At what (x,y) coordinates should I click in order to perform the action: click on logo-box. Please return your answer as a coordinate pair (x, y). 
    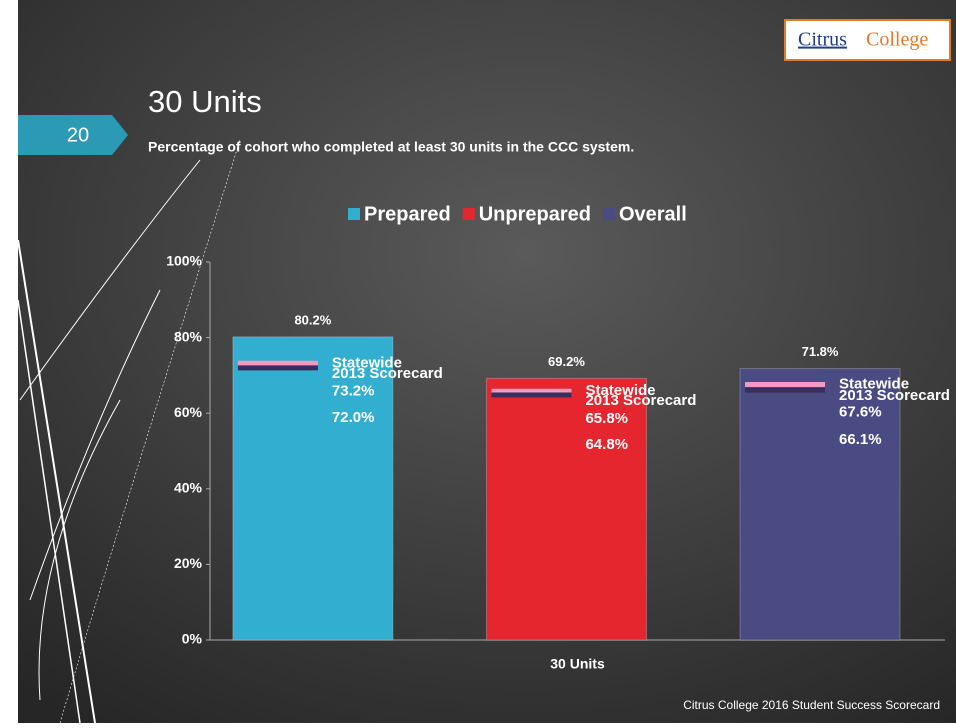
    Looking at the image, I should click on (867, 40).